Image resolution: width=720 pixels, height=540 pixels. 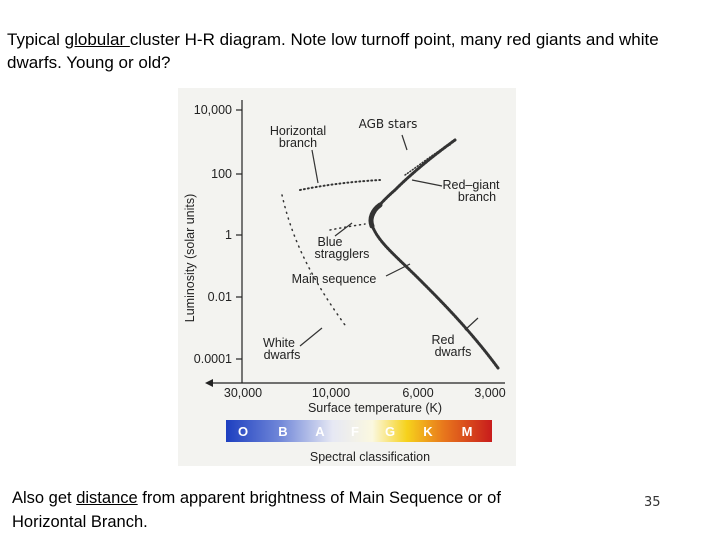 What do you see at coordinates (428, 431) in the screenshot?
I see `spectral-class: K` at bounding box center [428, 431].